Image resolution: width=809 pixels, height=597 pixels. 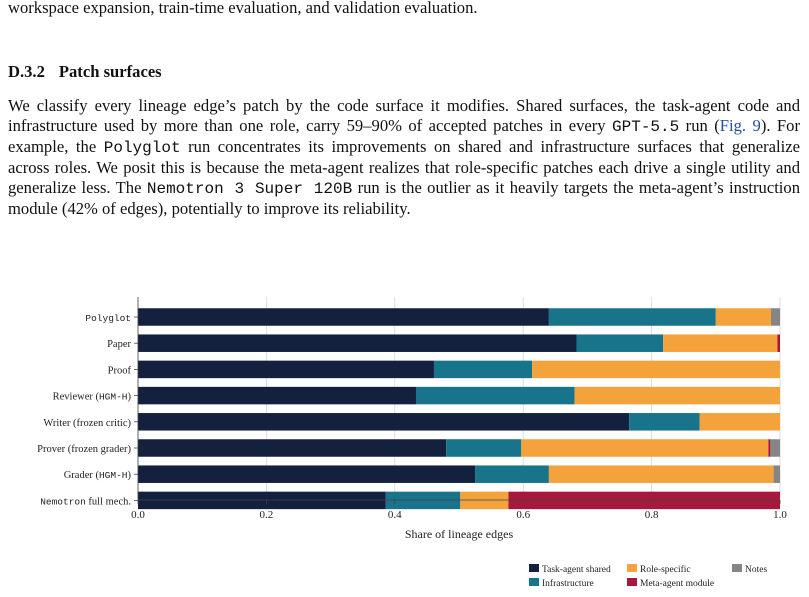 What do you see at coordinates (632, 582) in the screenshot?
I see `legend-swatch-meta-agent-module` at bounding box center [632, 582].